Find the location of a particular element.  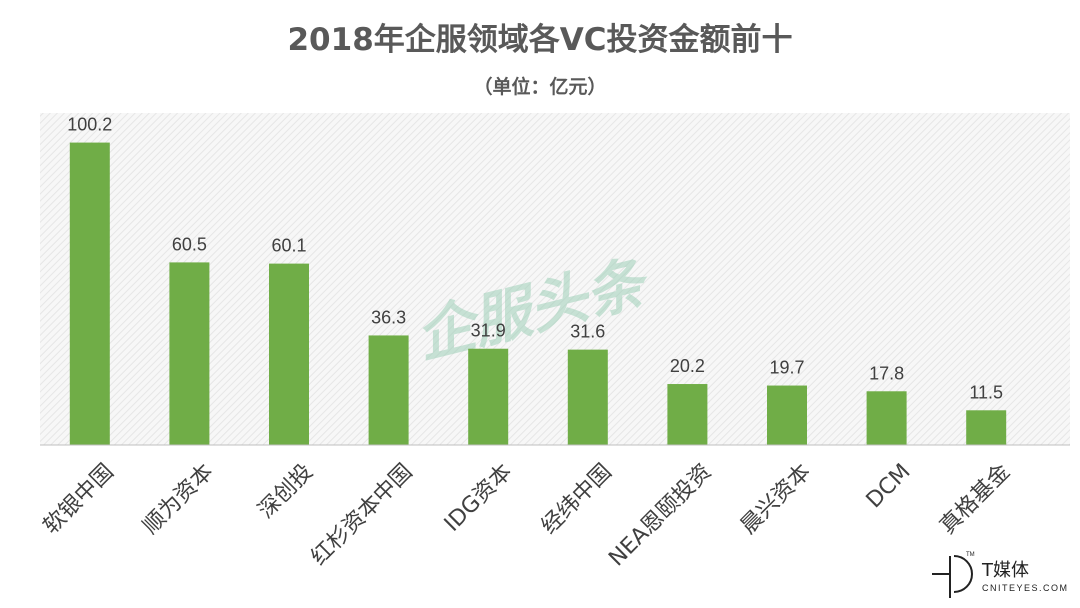

category-label-9: 真格基金 is located at coordinates (975, 499).